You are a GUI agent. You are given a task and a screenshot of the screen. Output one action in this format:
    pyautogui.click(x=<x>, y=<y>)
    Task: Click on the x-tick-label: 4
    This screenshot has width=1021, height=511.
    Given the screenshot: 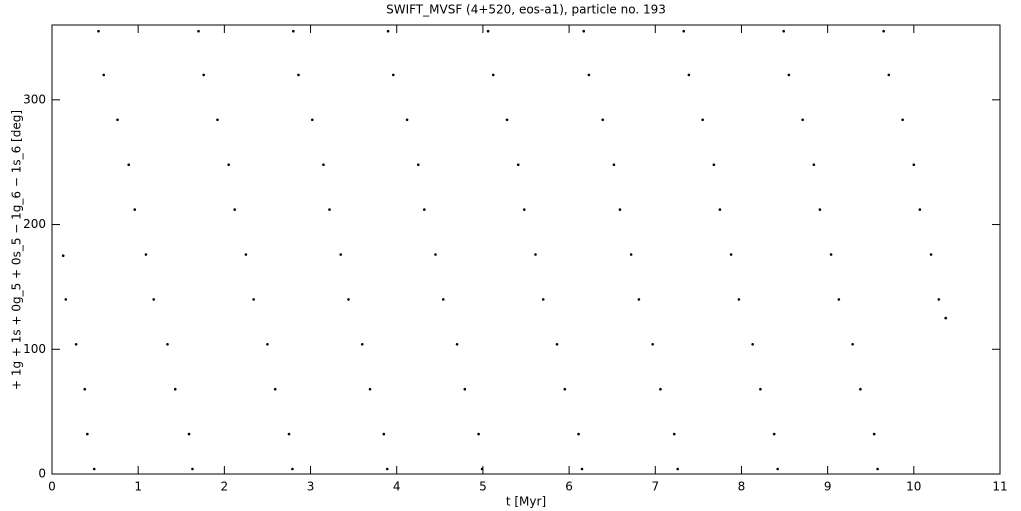 What is the action you would take?
    pyautogui.click(x=397, y=487)
    